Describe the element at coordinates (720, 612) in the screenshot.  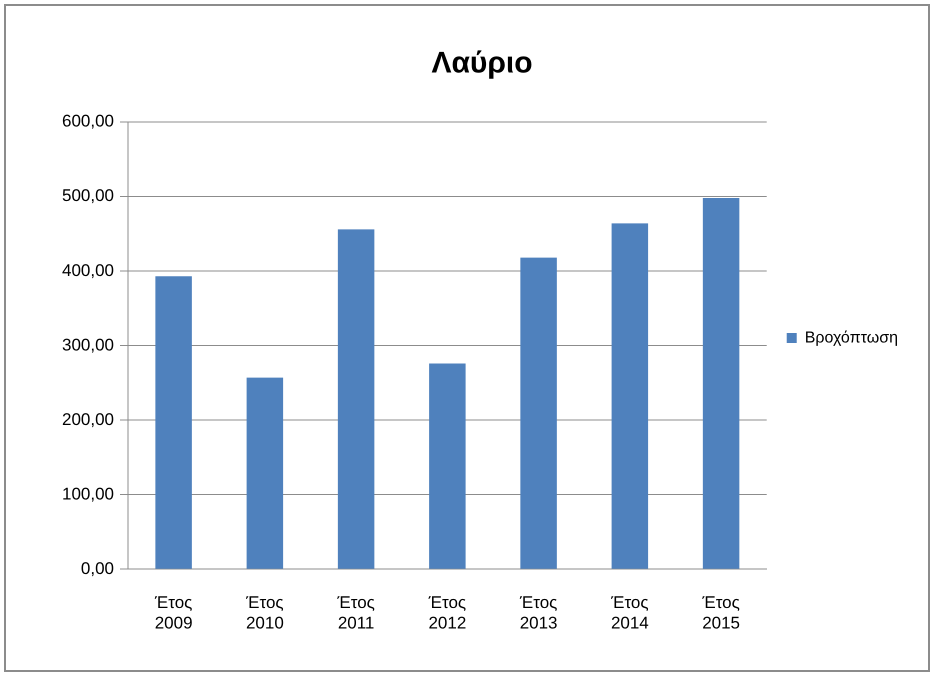
I see `x-tick-label: Έτος 2015` at that location.